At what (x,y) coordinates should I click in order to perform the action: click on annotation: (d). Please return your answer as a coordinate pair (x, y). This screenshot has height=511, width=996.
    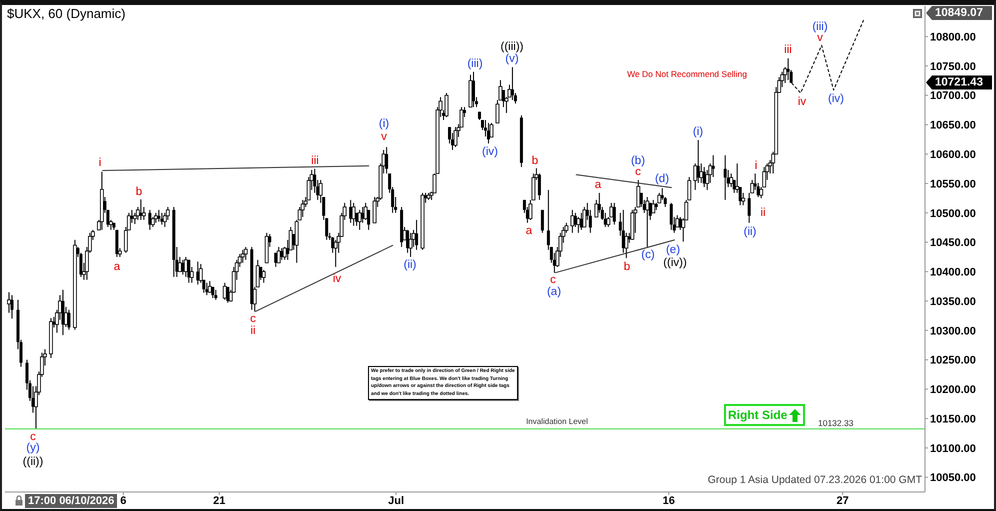
    Looking at the image, I should click on (662, 179).